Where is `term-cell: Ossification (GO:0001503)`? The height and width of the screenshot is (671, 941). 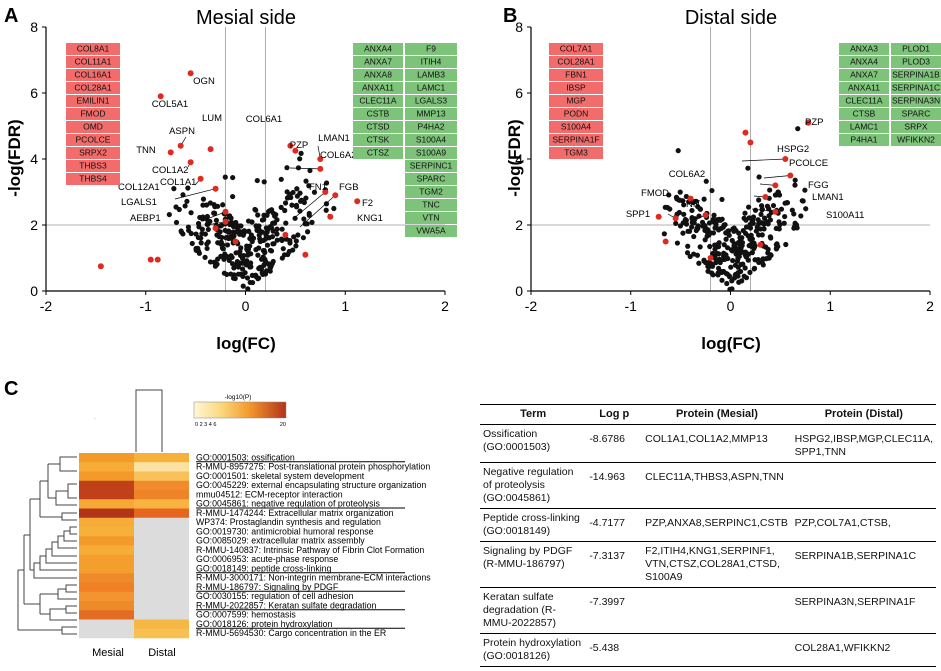
term-cell: Ossification (GO:0001503) is located at coordinates (533, 443).